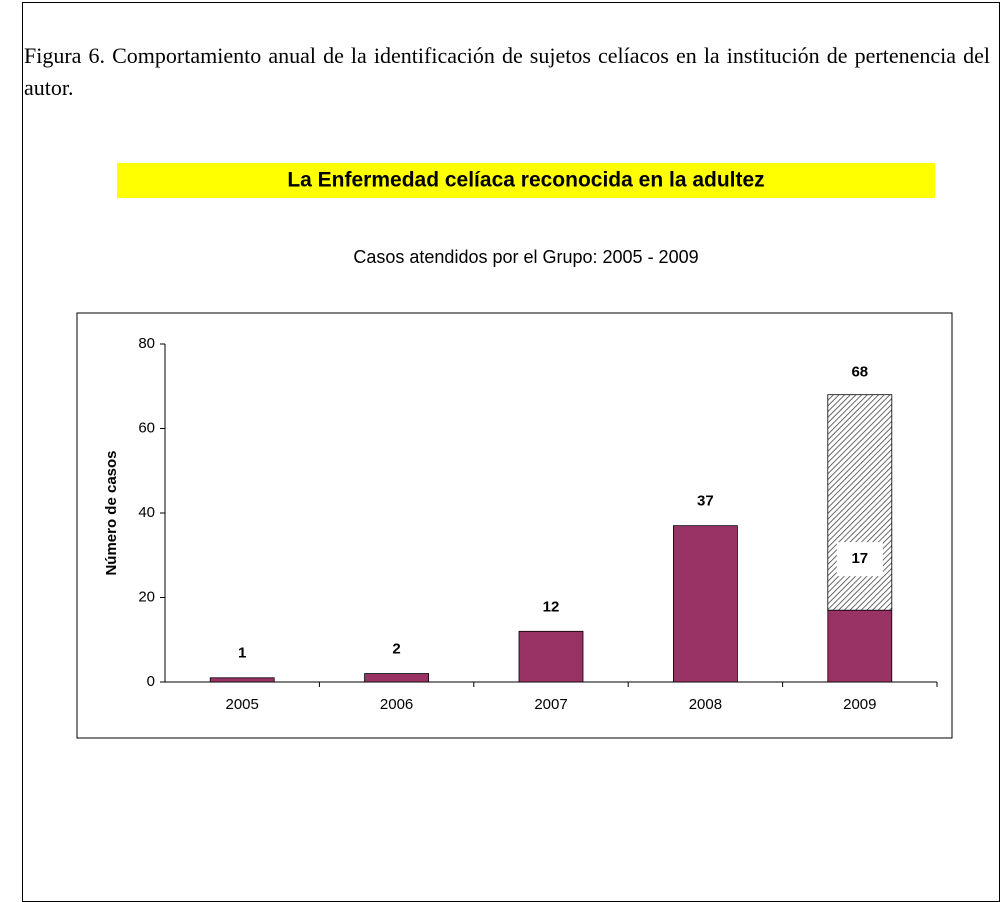  What do you see at coordinates (146, 596) in the screenshot?
I see `y-tick-label: 20` at bounding box center [146, 596].